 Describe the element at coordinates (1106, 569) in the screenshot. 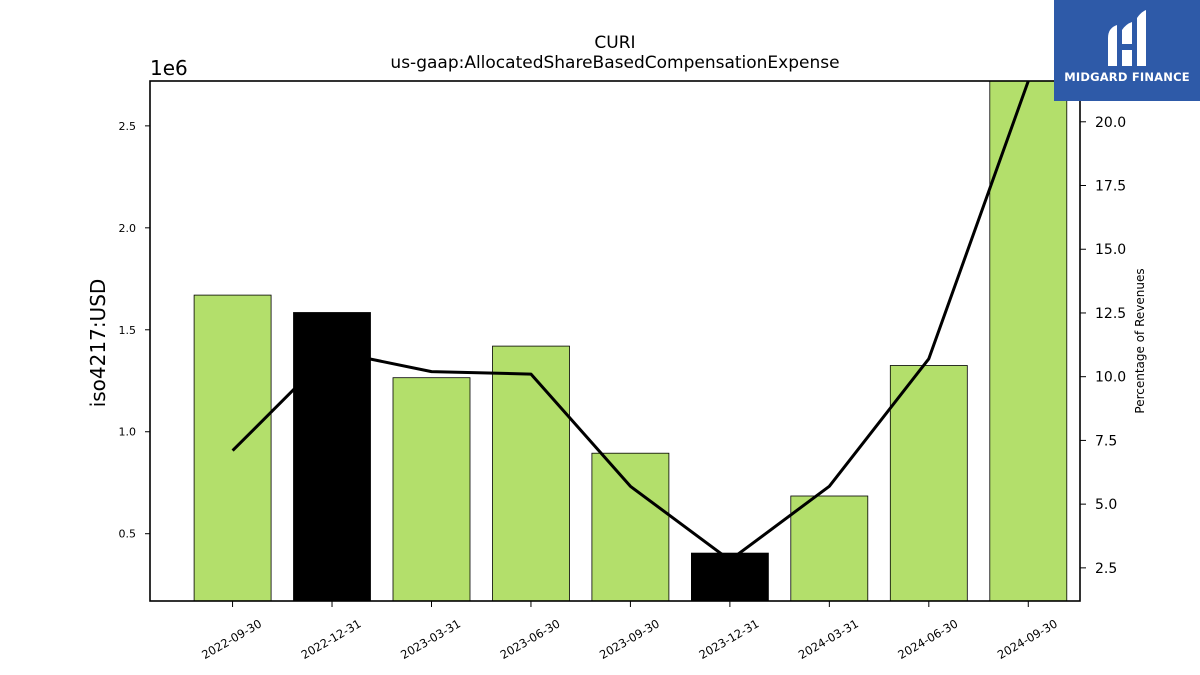

I see `y2-tick-label: 2.5` at that location.